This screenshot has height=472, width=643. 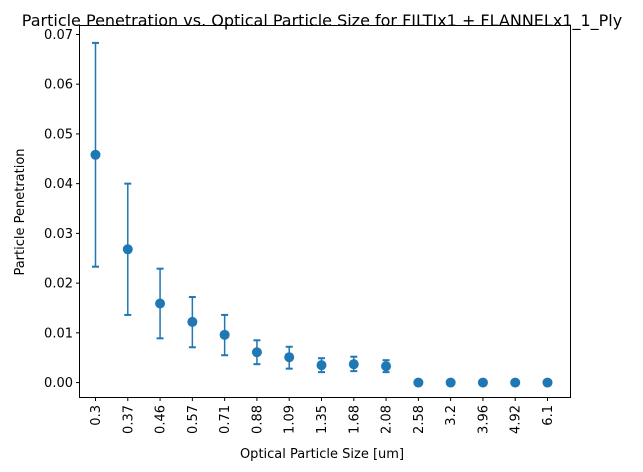 What do you see at coordinates (128, 419) in the screenshot?
I see `x-tick-label: 0.37` at bounding box center [128, 419].